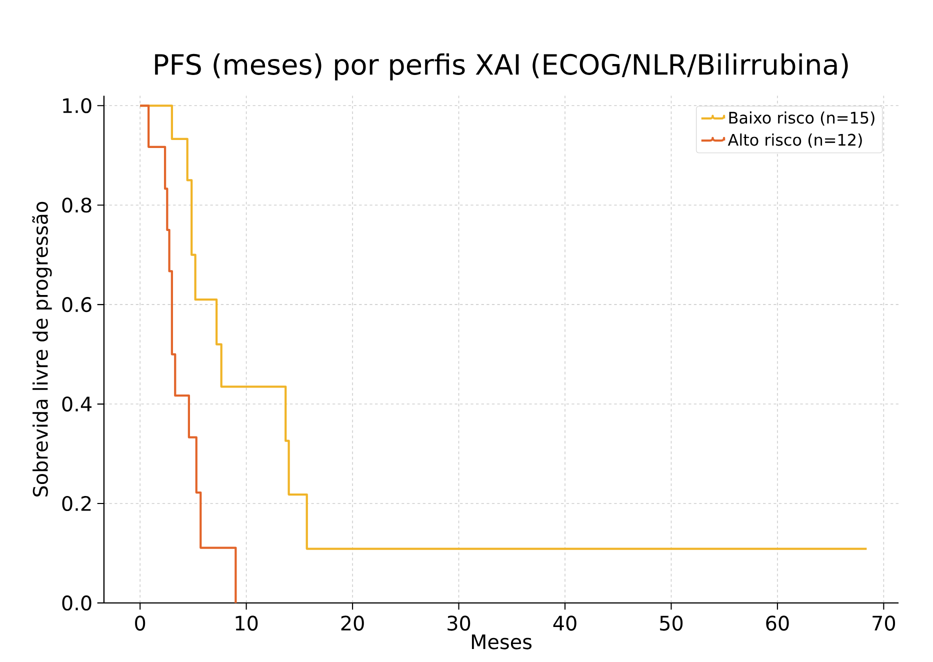  What do you see at coordinates (352, 623) in the screenshot?
I see `x-tick-label: 20` at bounding box center [352, 623].